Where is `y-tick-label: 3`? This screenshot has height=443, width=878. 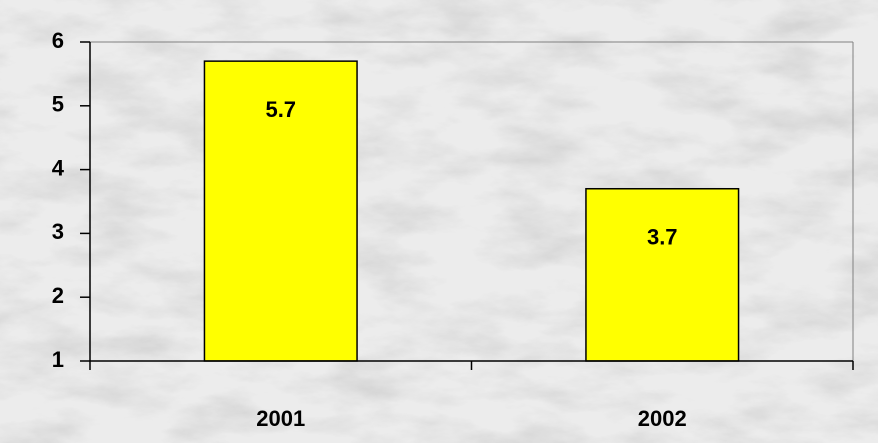 y-tick-label: 3 is located at coordinates (58, 231).